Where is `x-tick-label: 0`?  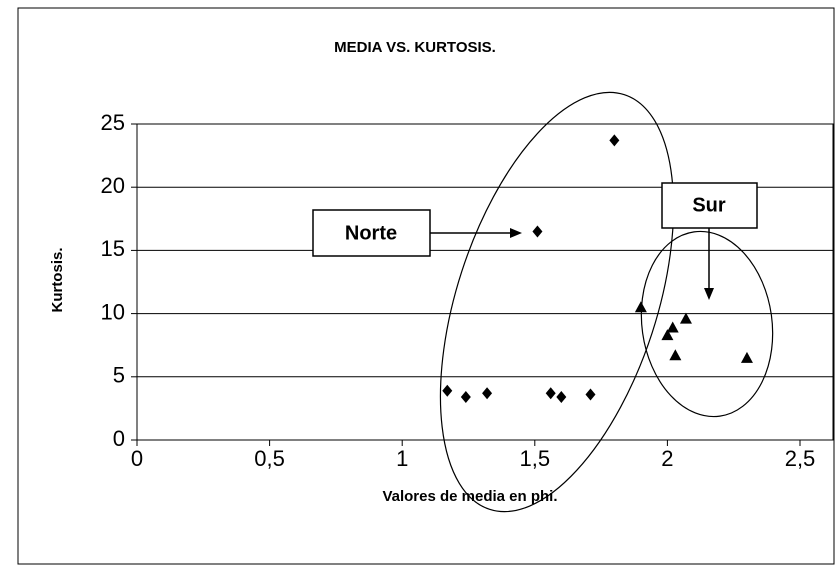 x-tick-label: 0 is located at coordinates (137, 458).